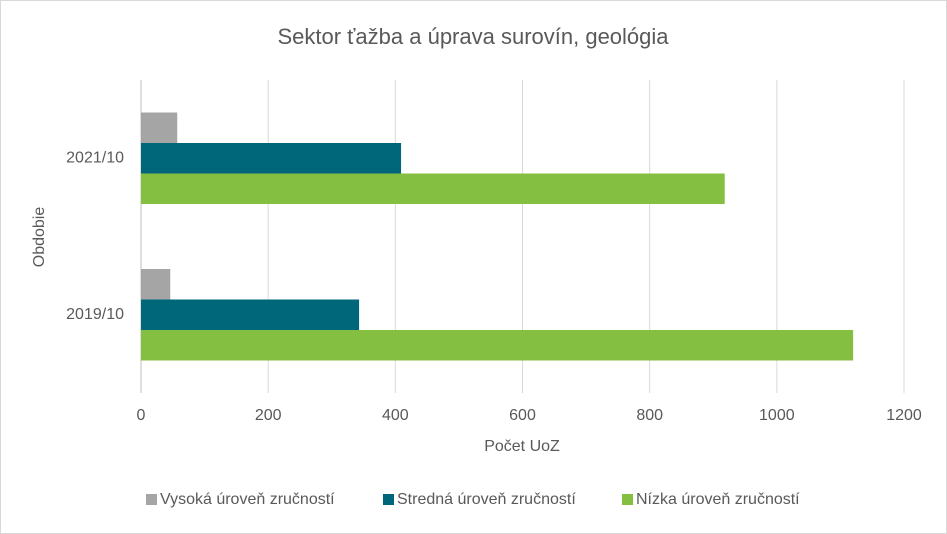 This screenshot has width=947, height=534. I want to click on legend-label: Nízka úroveň zručností, so click(718, 499).